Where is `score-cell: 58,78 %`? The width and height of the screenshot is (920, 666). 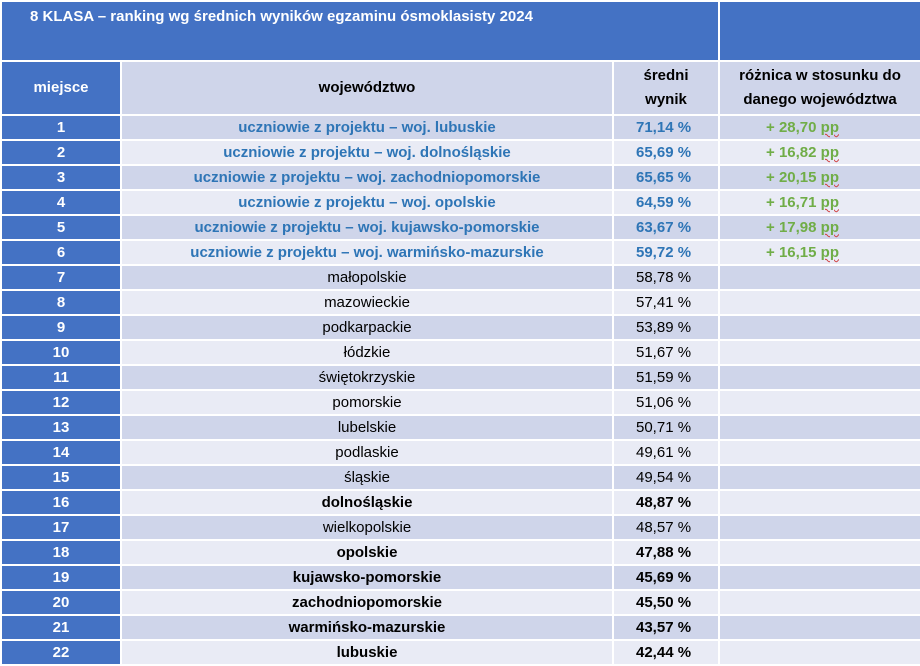 score-cell: 58,78 % is located at coordinates (666, 277).